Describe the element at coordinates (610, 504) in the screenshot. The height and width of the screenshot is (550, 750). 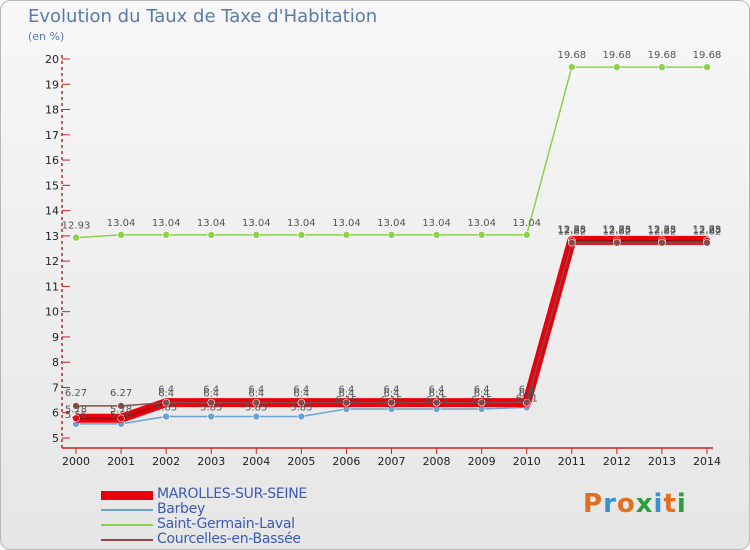
I see `logo-letter: r` at that location.